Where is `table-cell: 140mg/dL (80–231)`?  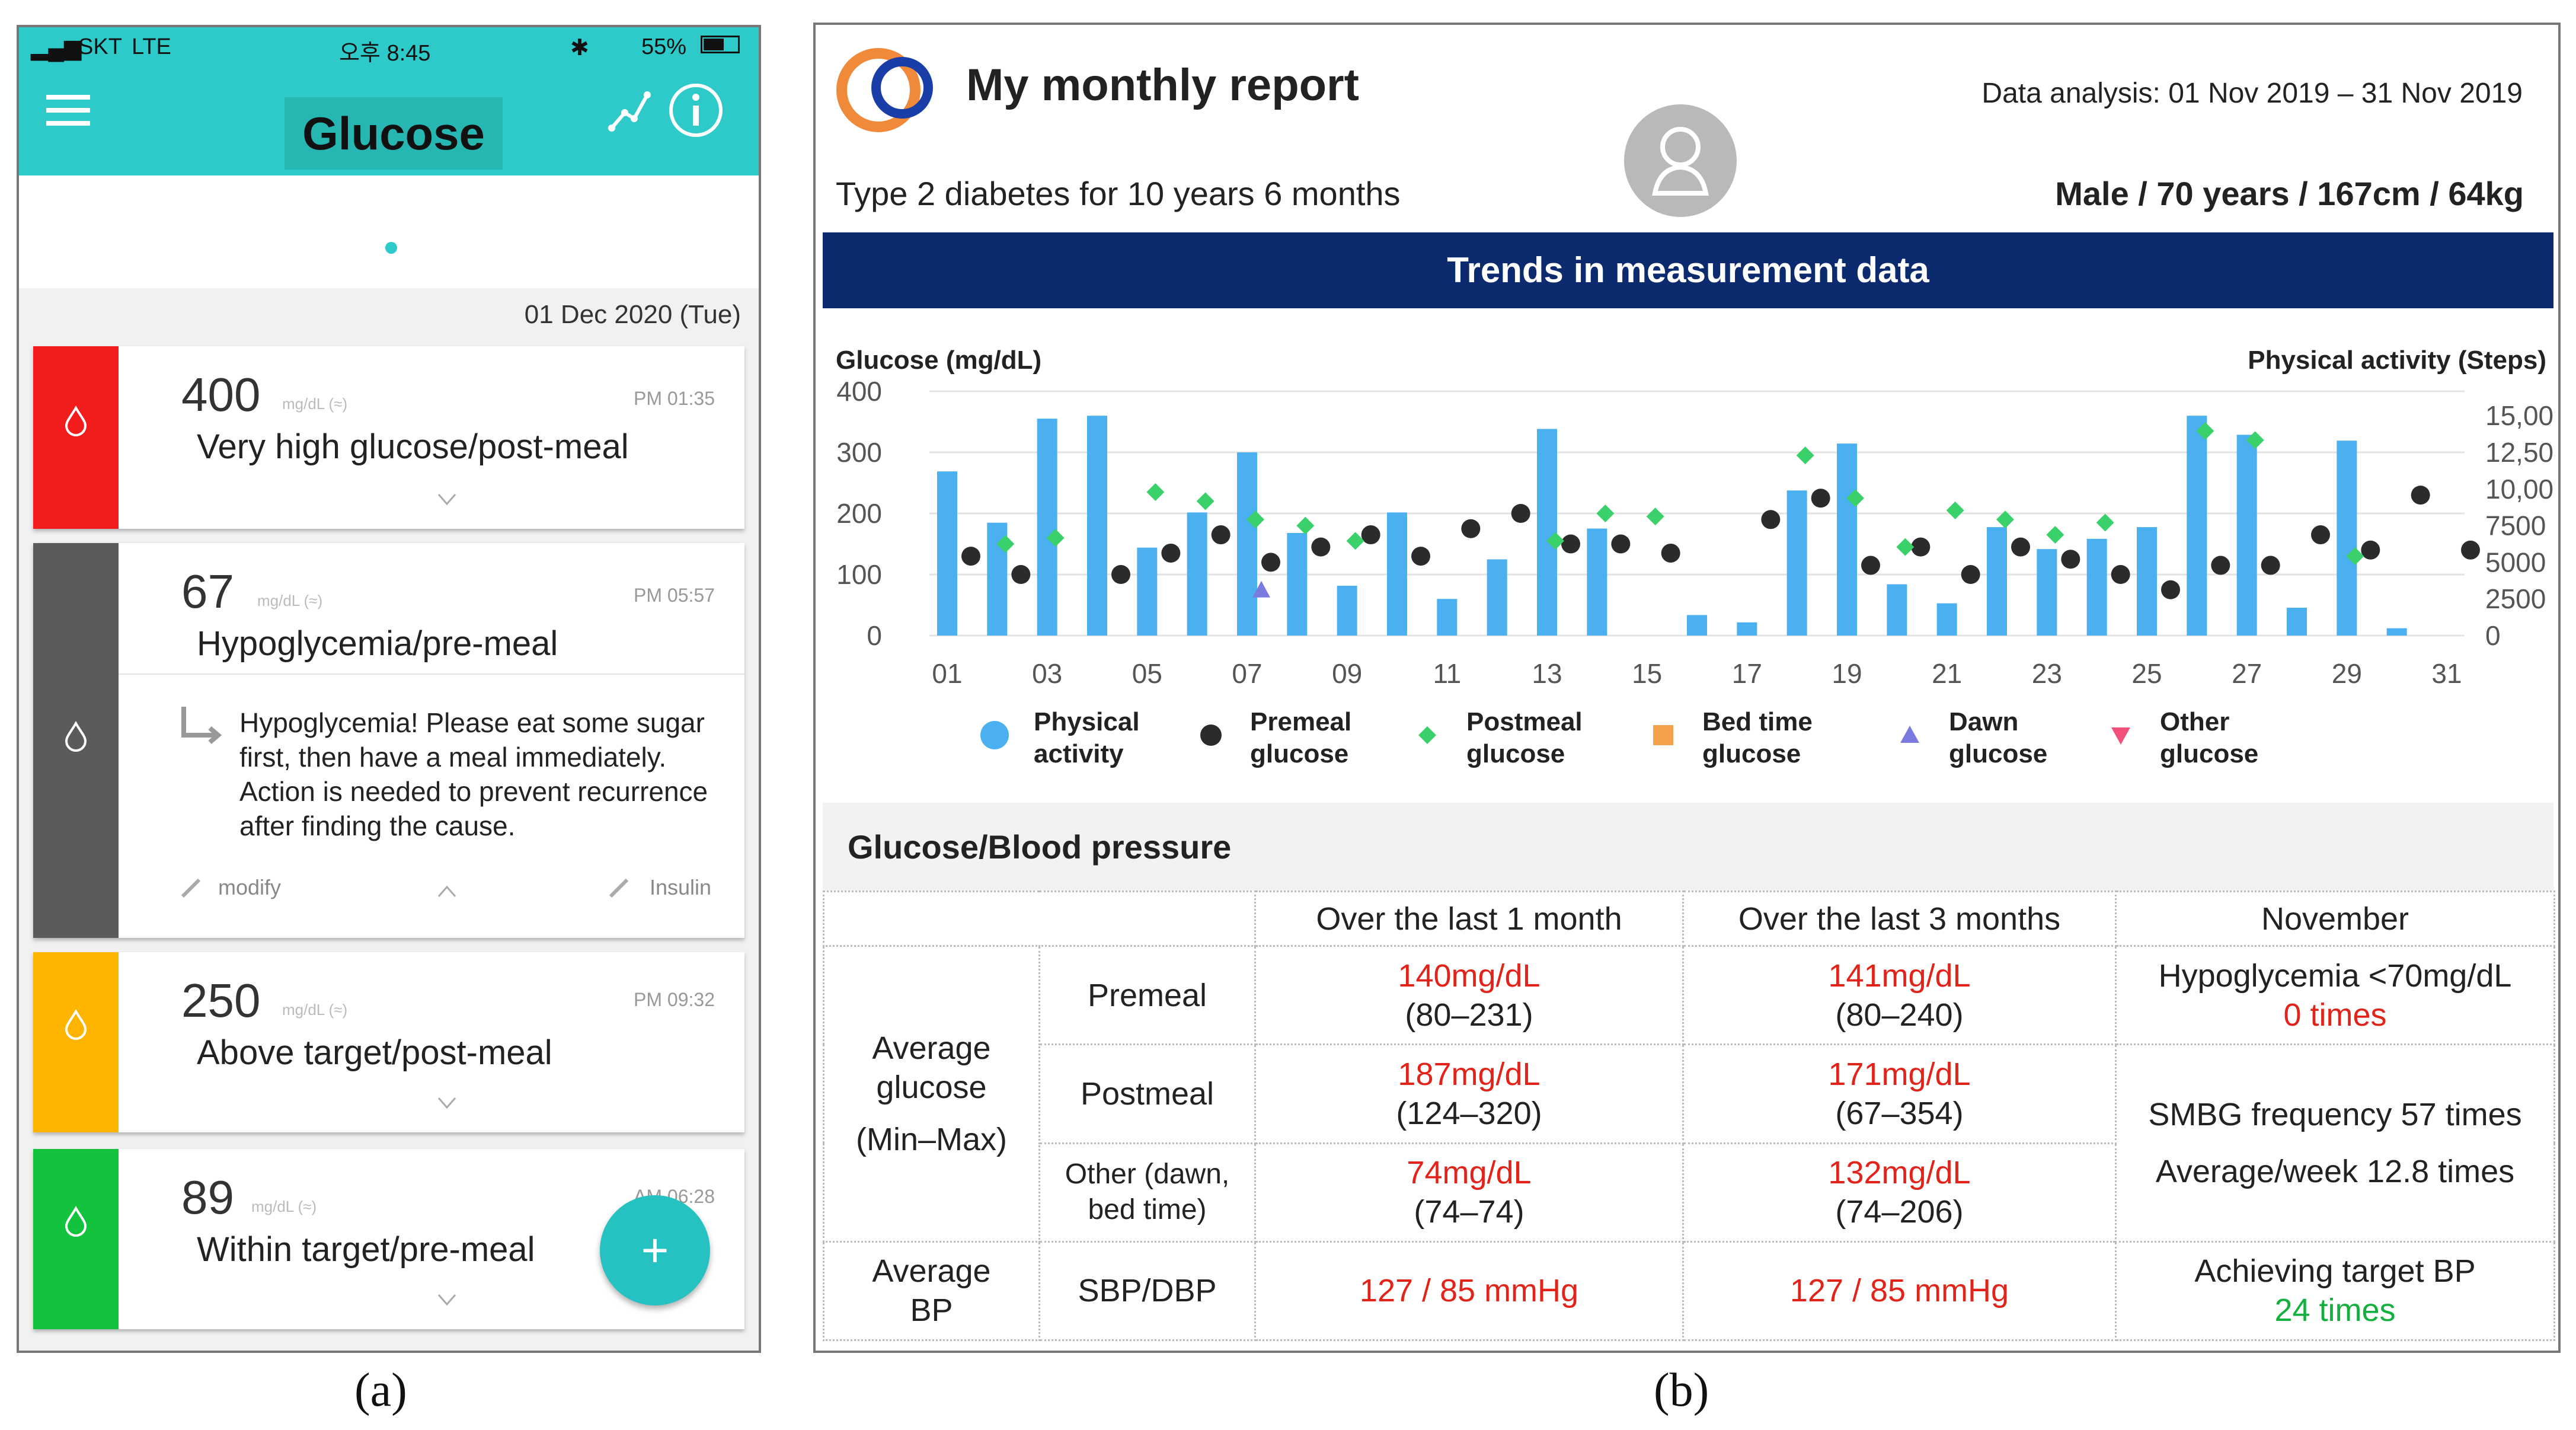
table-cell: 140mg/dL (80–231) is located at coordinates (1469, 995).